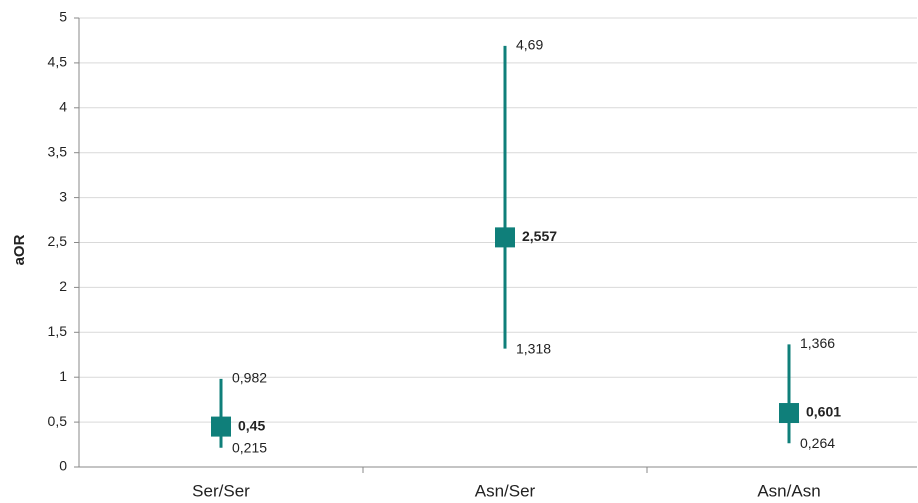  I want to click on y-tick-label: 5, so click(63, 17).